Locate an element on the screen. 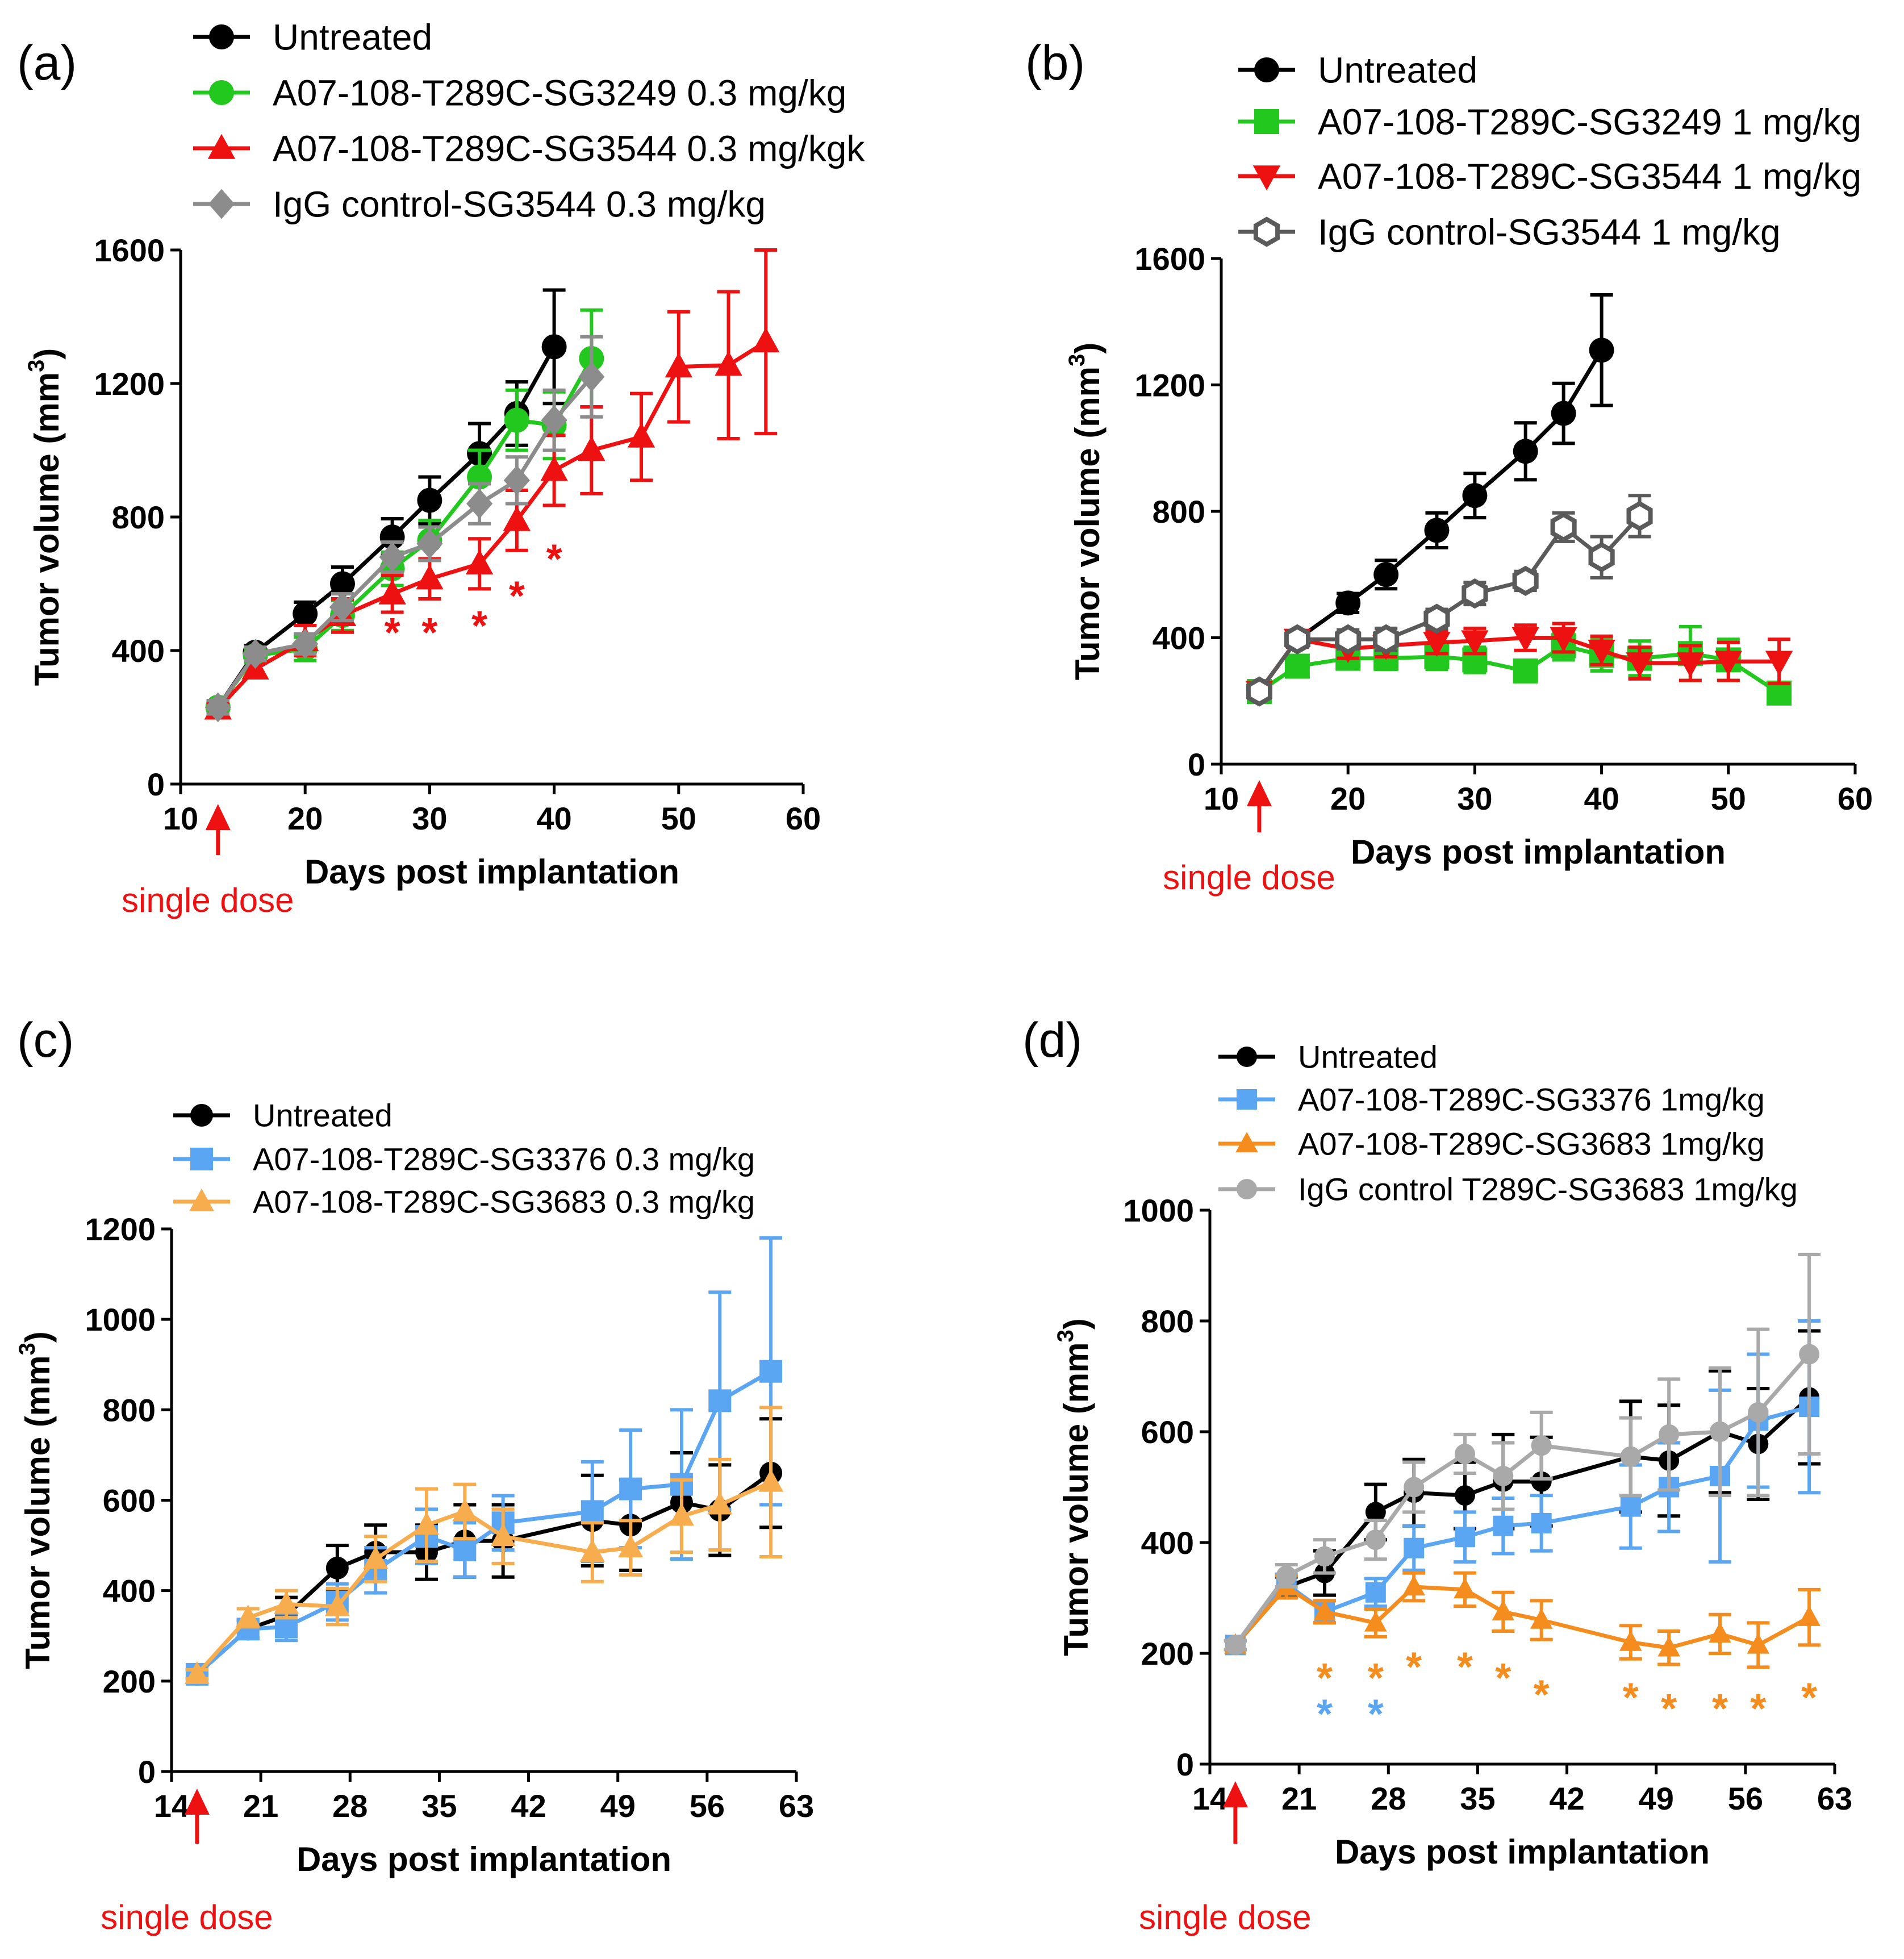 This screenshot has height=1959, width=1904. y-axis-title: Tumor volume (mm3) is located at coordinates (1074, 1487).